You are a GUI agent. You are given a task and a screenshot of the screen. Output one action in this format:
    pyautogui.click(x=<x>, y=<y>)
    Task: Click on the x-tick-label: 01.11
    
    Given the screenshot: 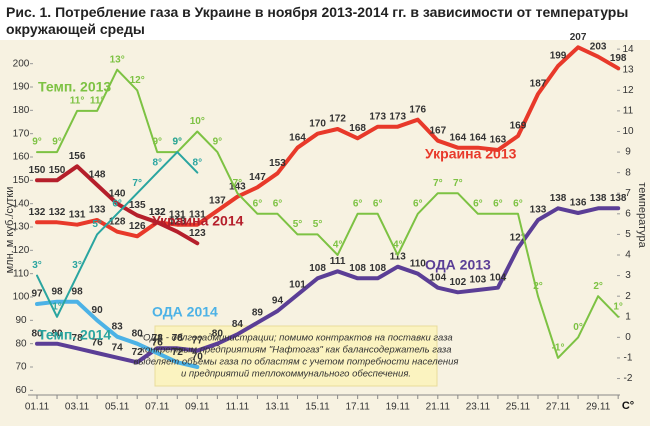 What is the action you would take?
    pyautogui.click(x=37, y=407)
    